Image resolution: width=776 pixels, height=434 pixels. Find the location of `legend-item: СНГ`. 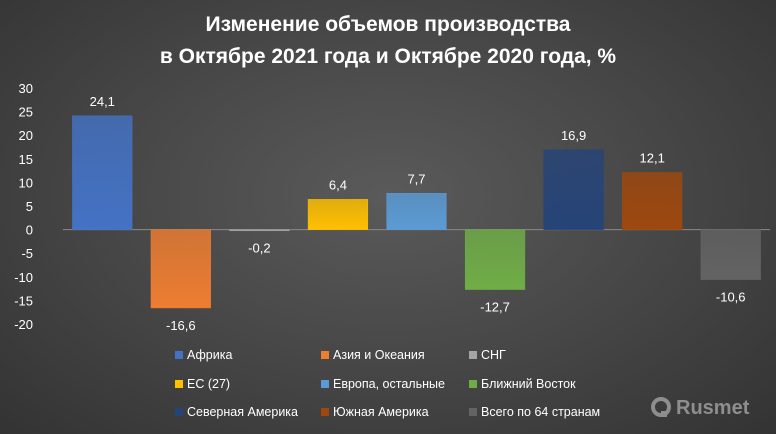

legend-item: СНГ is located at coordinates (487, 355).